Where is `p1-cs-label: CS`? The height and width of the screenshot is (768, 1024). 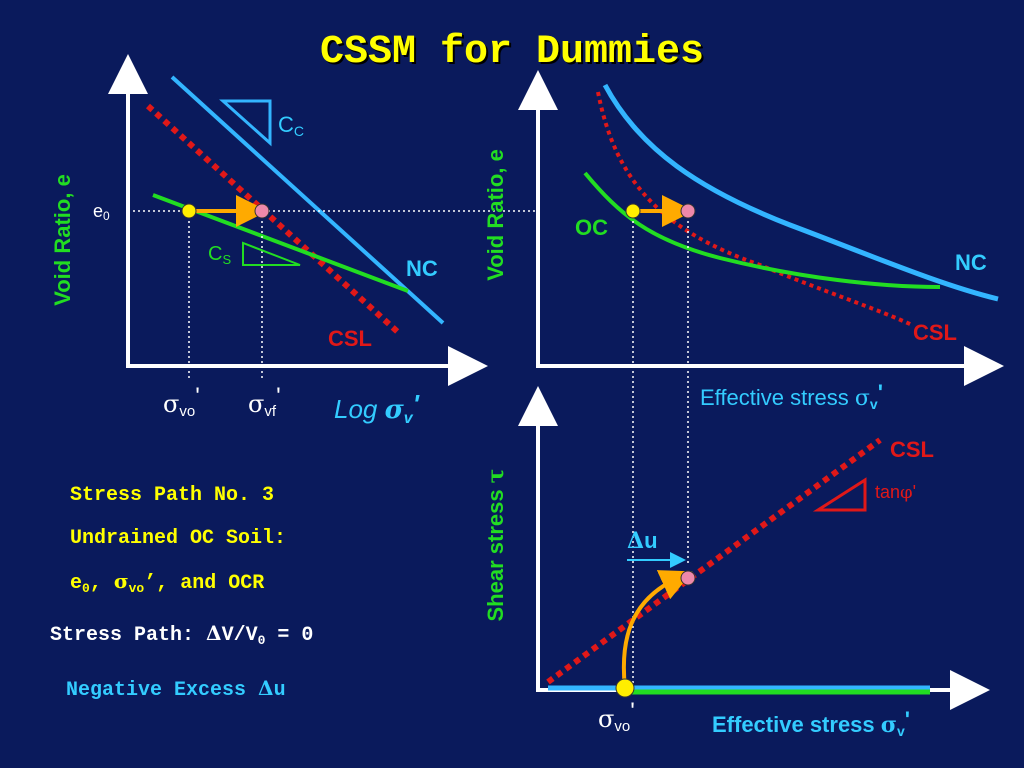
p1-cs-label: CS is located at coordinates (219, 255).